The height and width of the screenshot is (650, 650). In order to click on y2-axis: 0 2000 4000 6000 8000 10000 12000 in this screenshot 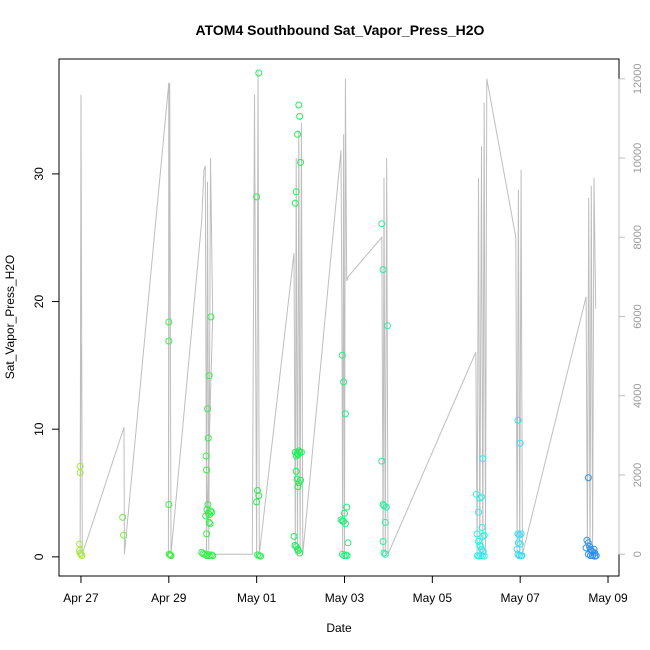, I will do `click(631, 310)`.